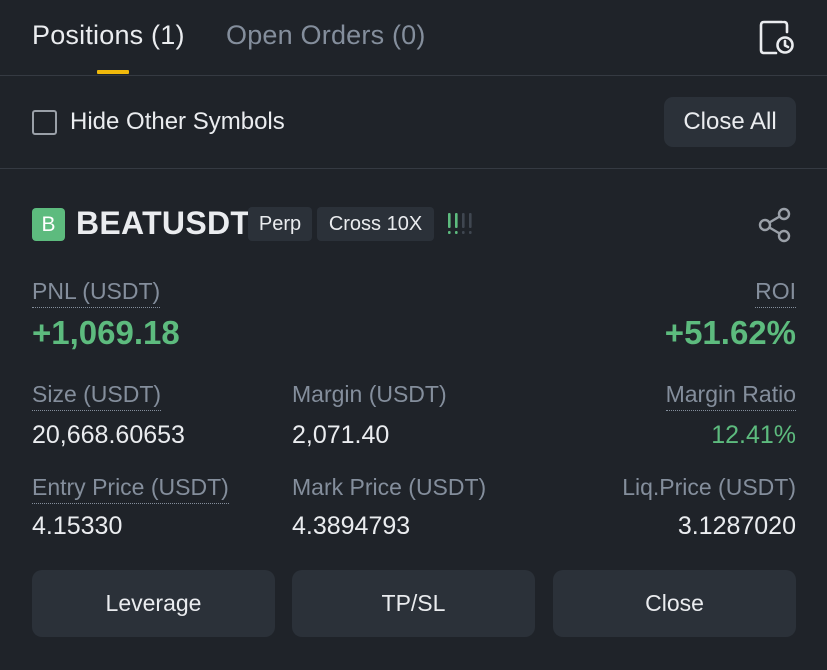 This screenshot has height=670, width=827. What do you see at coordinates (77, 526) in the screenshot?
I see `entry-price-value: 4.15330` at bounding box center [77, 526].